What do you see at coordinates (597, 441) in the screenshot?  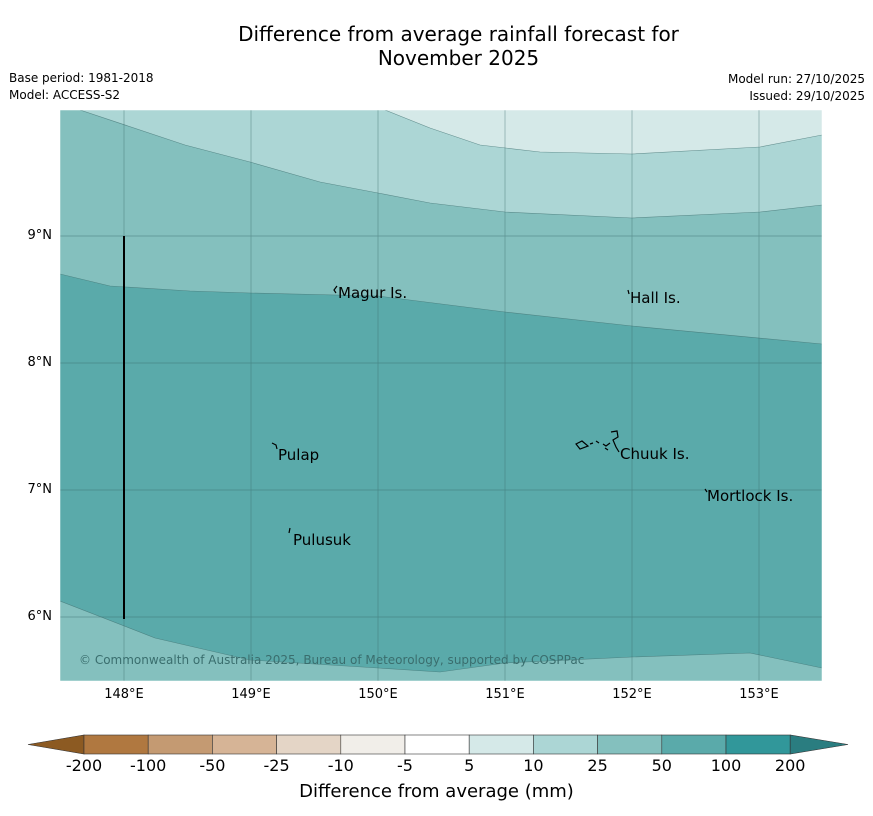 I see `chuuk-lagoon-shape` at bounding box center [597, 441].